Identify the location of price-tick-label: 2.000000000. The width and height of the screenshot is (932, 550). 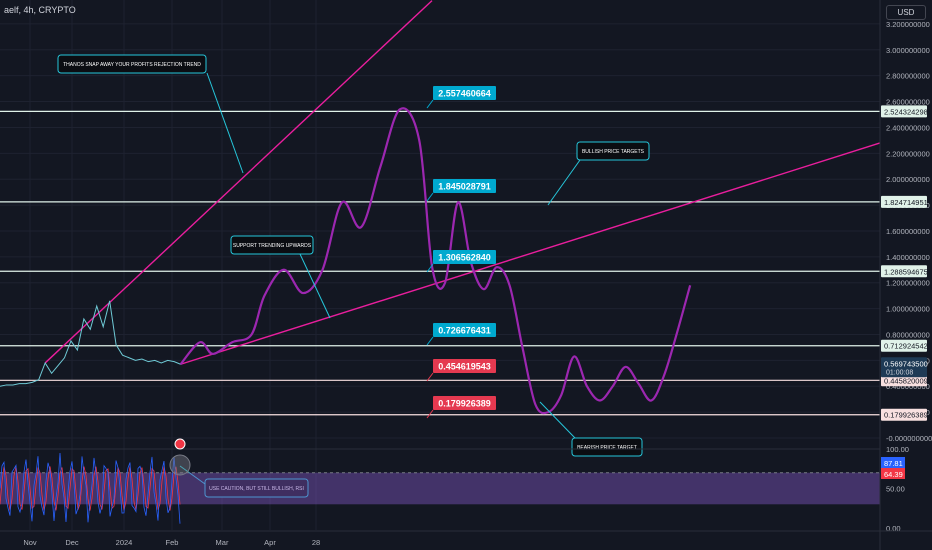
(908, 179).